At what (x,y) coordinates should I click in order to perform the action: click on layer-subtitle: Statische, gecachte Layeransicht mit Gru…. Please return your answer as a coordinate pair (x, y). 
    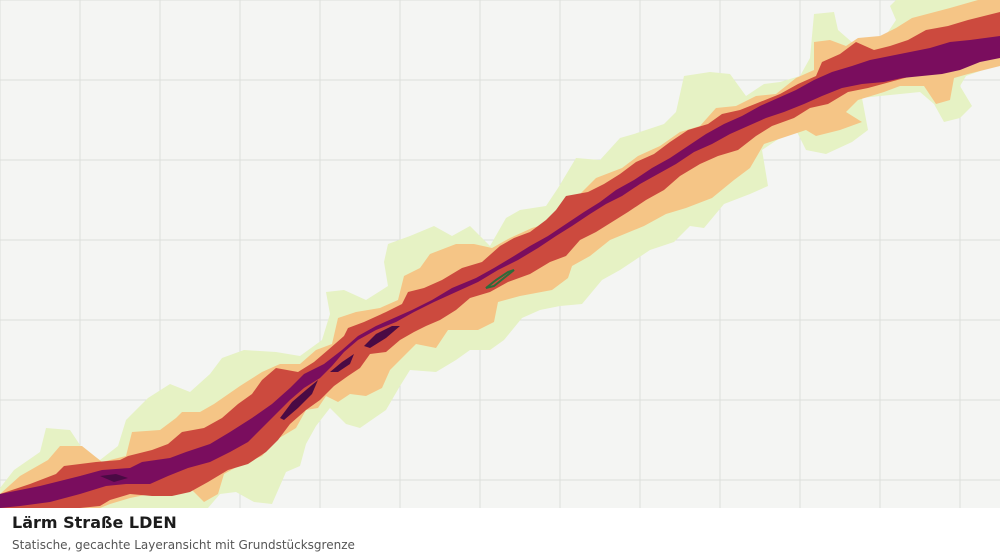
    Looking at the image, I should click on (183, 545).